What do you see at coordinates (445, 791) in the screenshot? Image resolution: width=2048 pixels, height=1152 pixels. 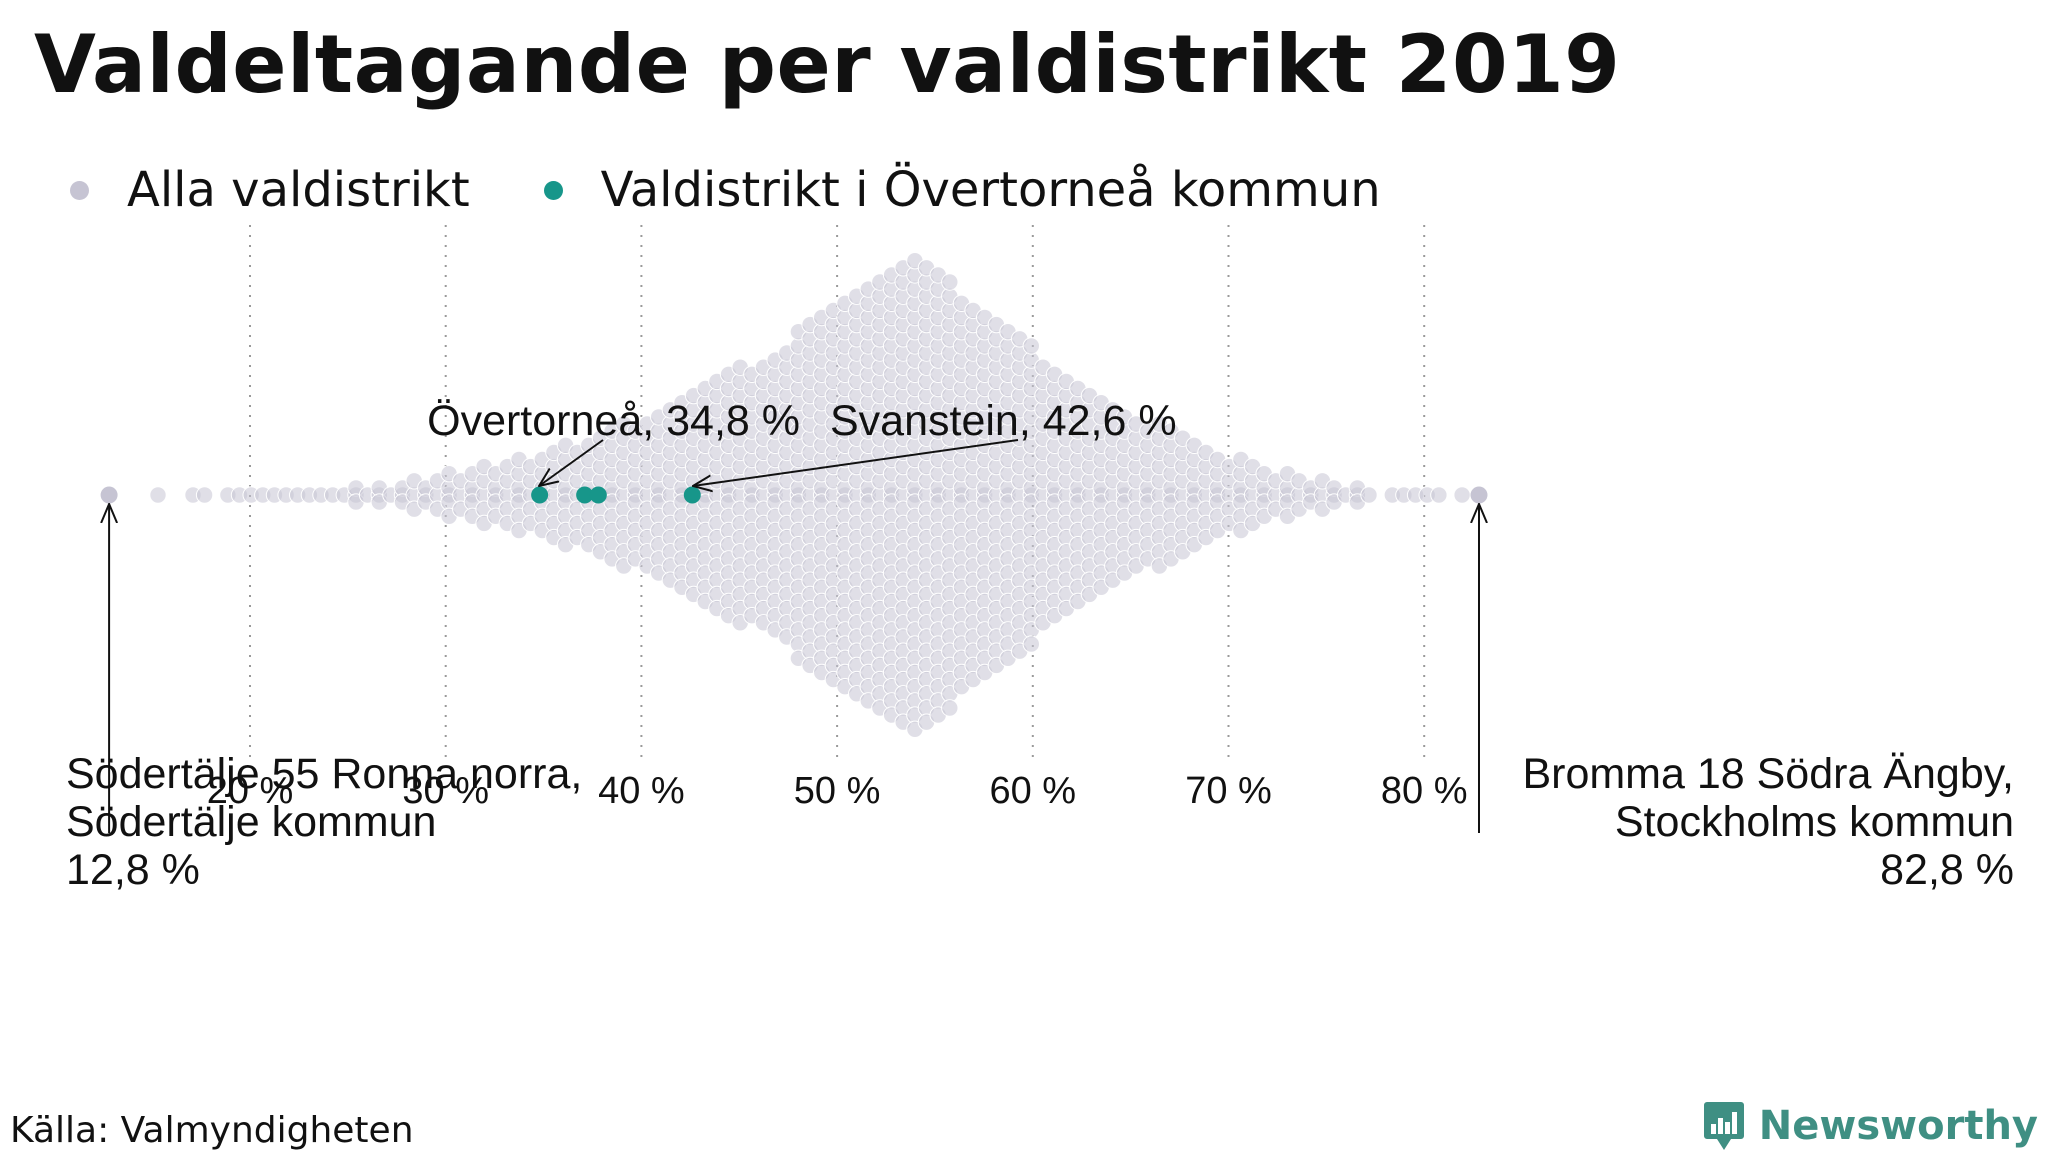 I see `x-tick-label: 30 %` at bounding box center [445, 791].